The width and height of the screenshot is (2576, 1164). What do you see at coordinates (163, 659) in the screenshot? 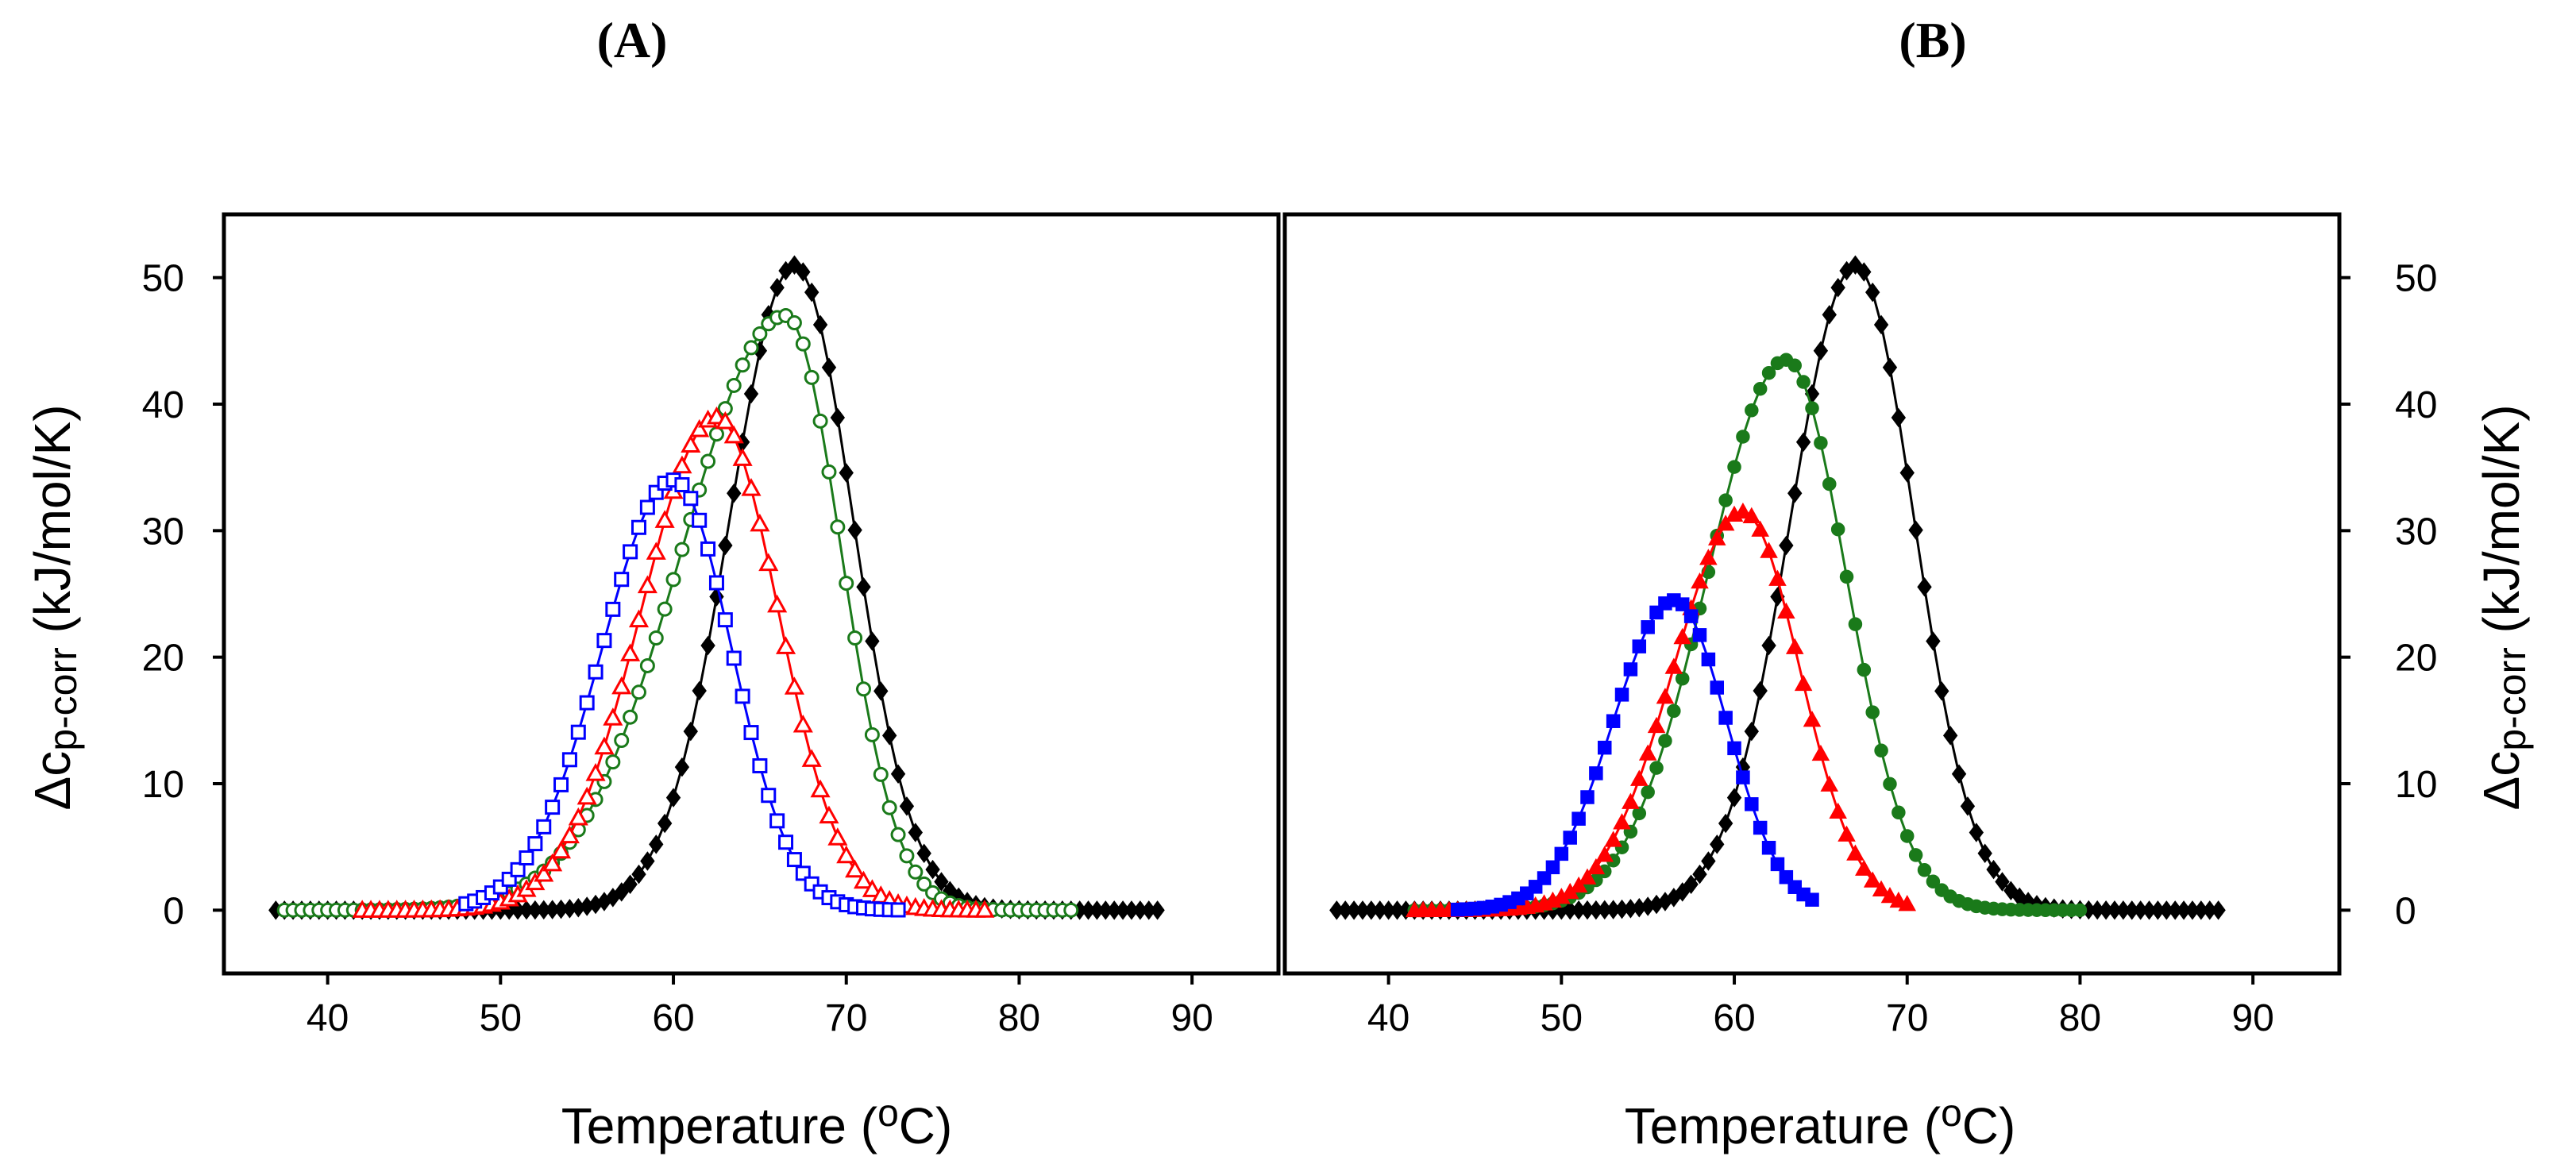
I see `y-tick-label: 20` at bounding box center [163, 659].